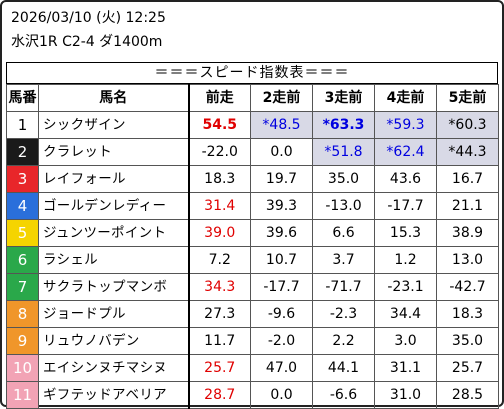 Image resolution: width=504 pixels, height=409 pixels. What do you see at coordinates (114, 152) in the screenshot?
I see `horse-name: クラレット` at bounding box center [114, 152].